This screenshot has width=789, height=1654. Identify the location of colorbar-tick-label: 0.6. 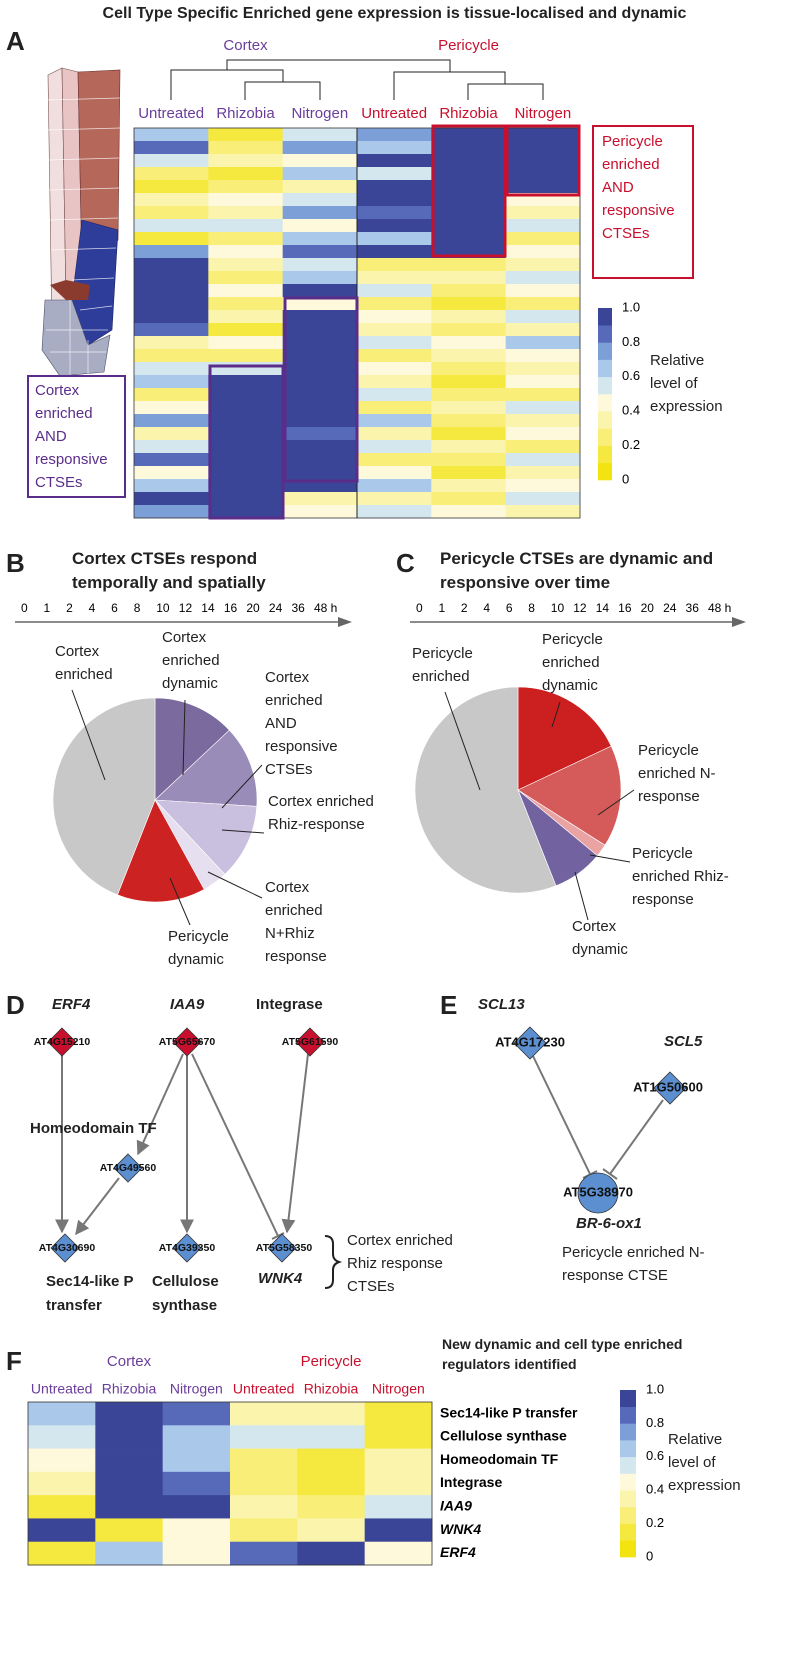
(631, 375).